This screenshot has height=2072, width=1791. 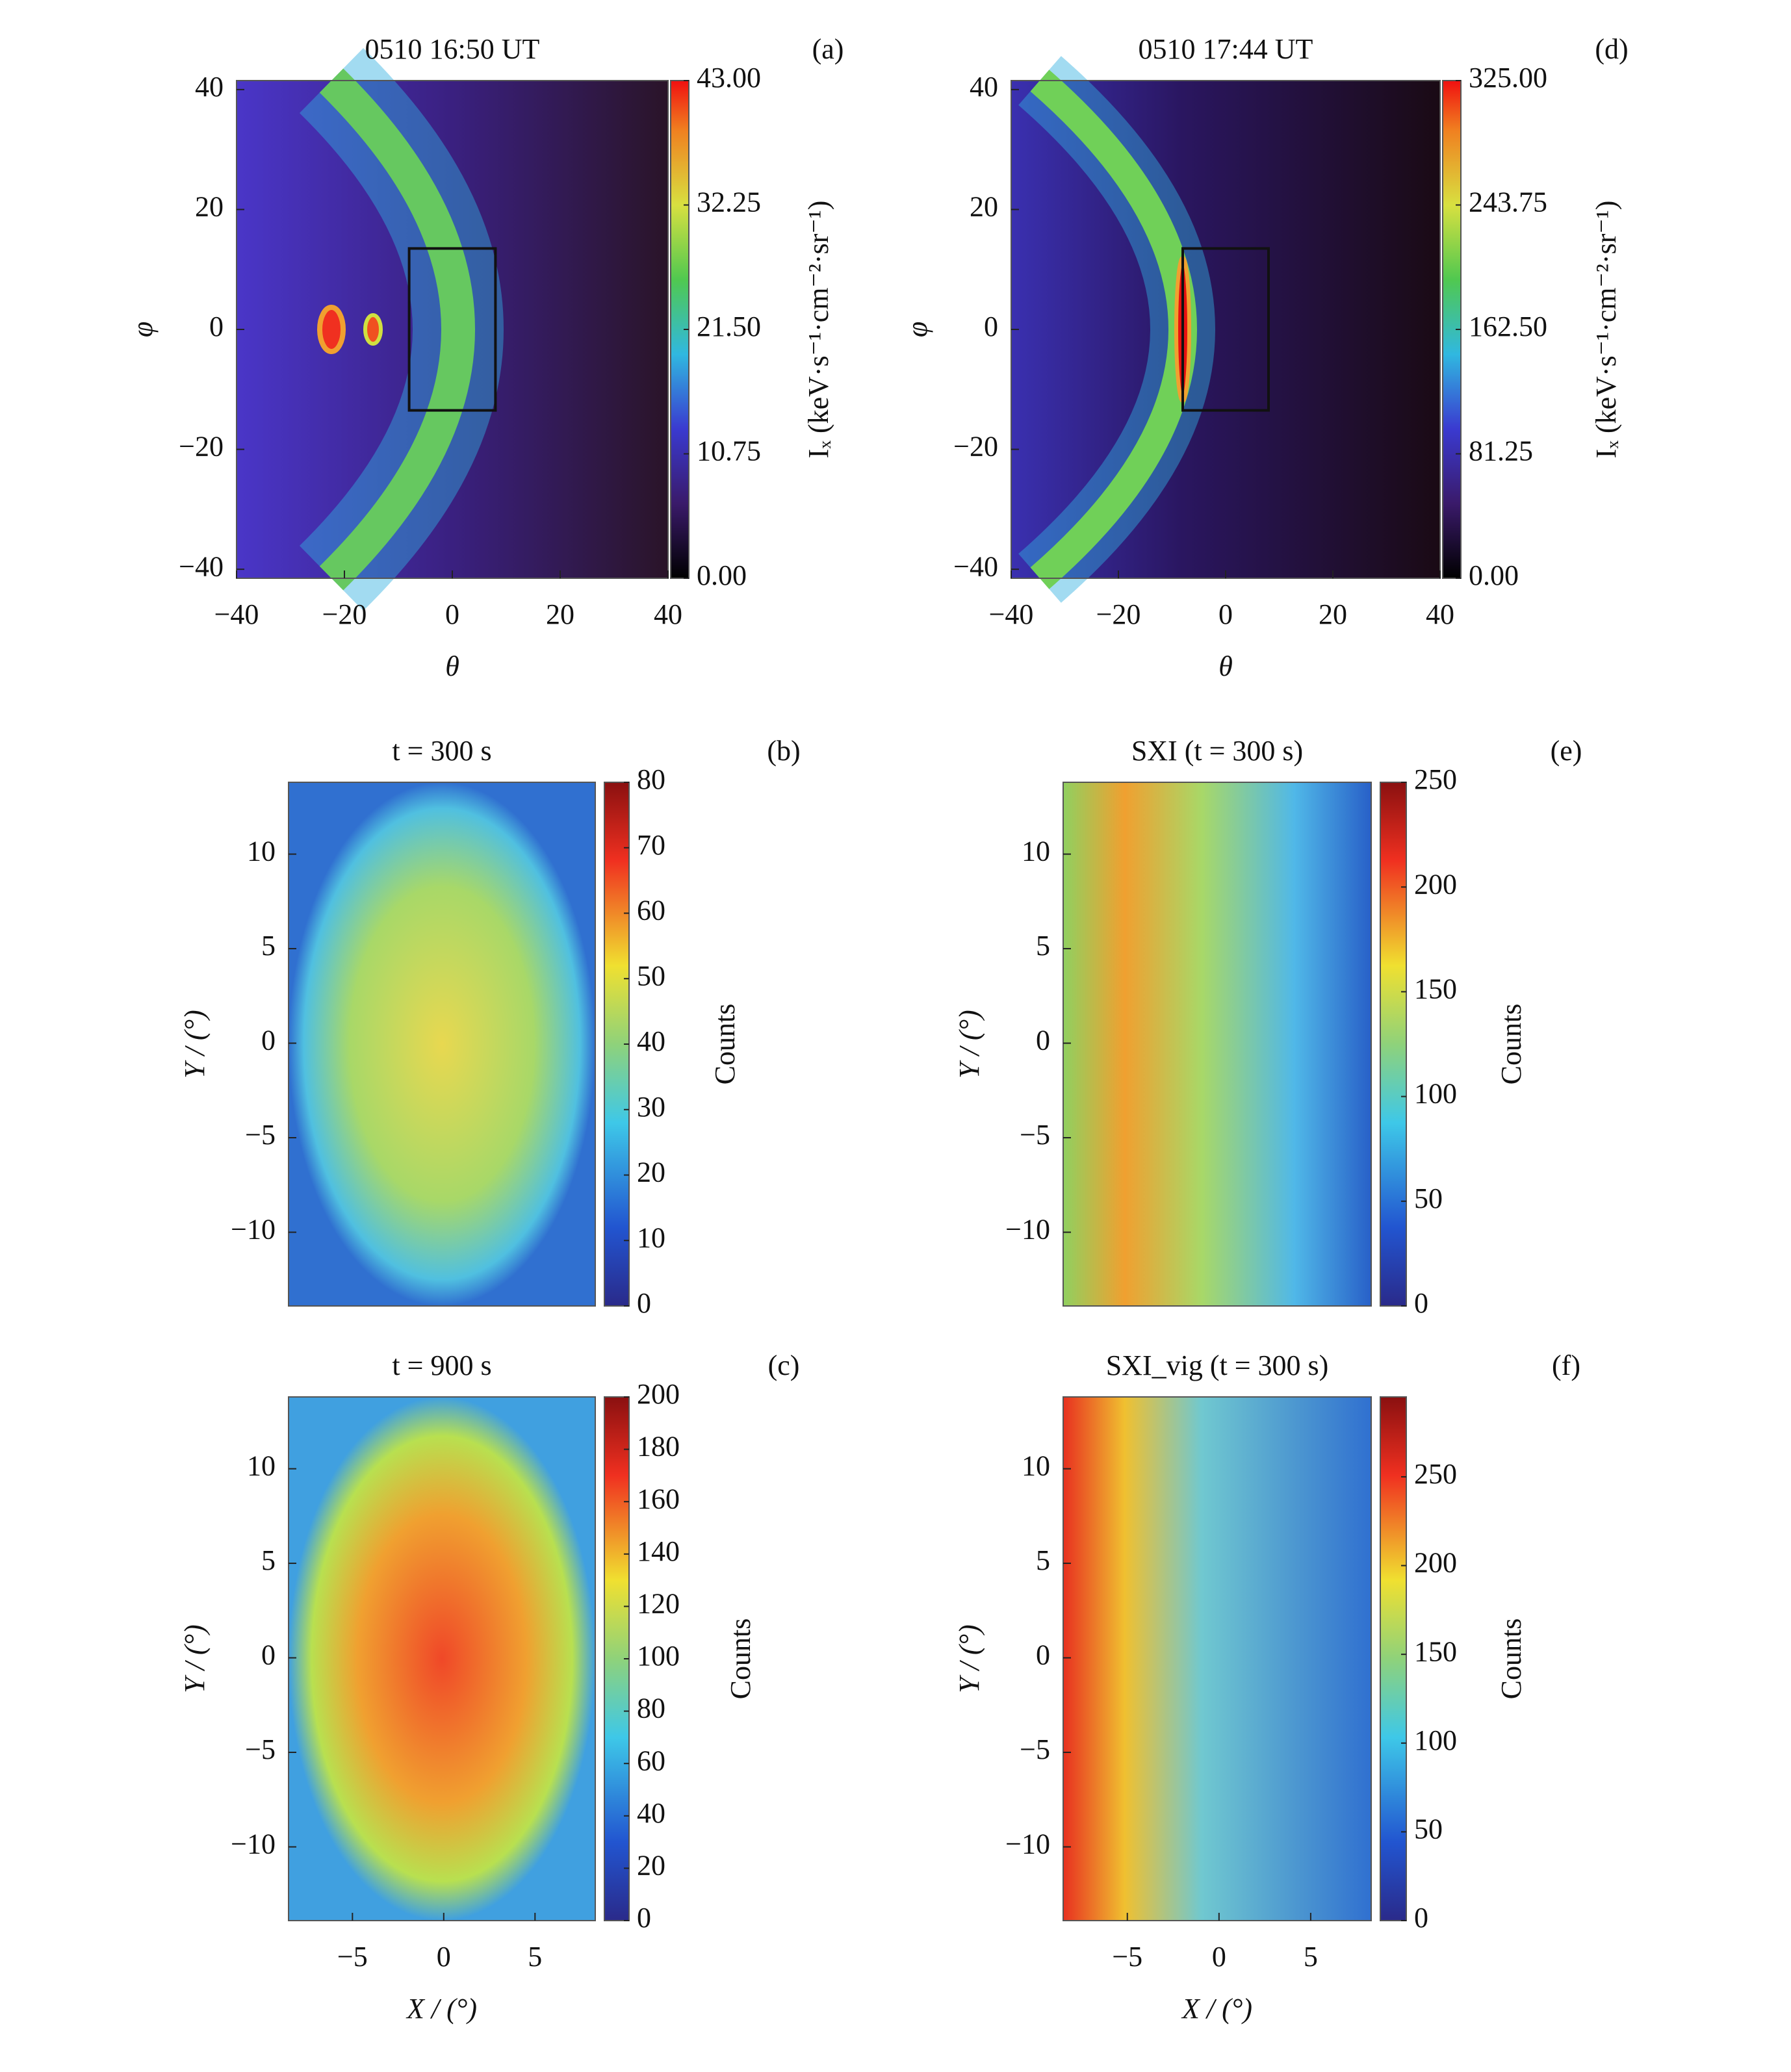 I want to click on colorbar-tick-label: 243.75, so click(x=1508, y=202).